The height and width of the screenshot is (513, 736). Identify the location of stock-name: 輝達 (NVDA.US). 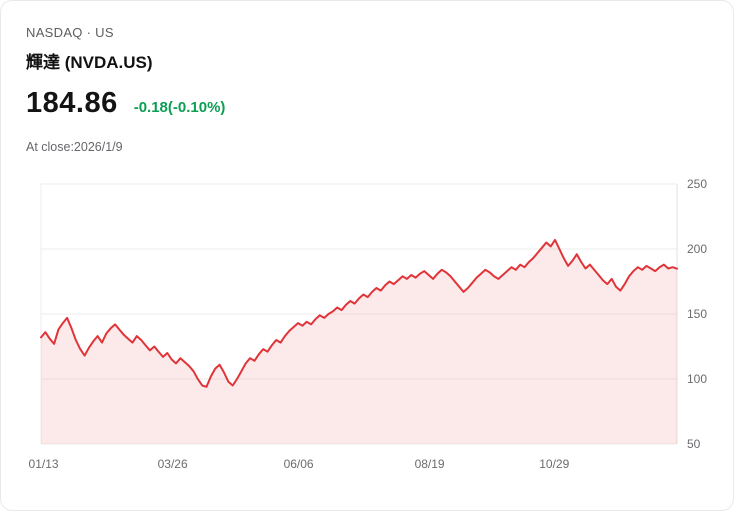
(89, 62).